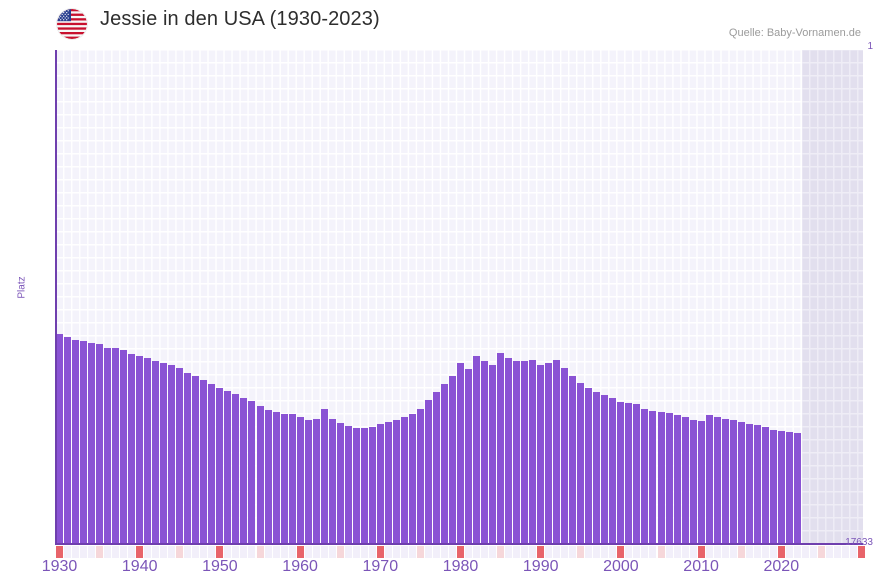 The image size is (873, 587). What do you see at coordinates (832, 297) in the screenshot?
I see `no-data-gridlines` at bounding box center [832, 297].